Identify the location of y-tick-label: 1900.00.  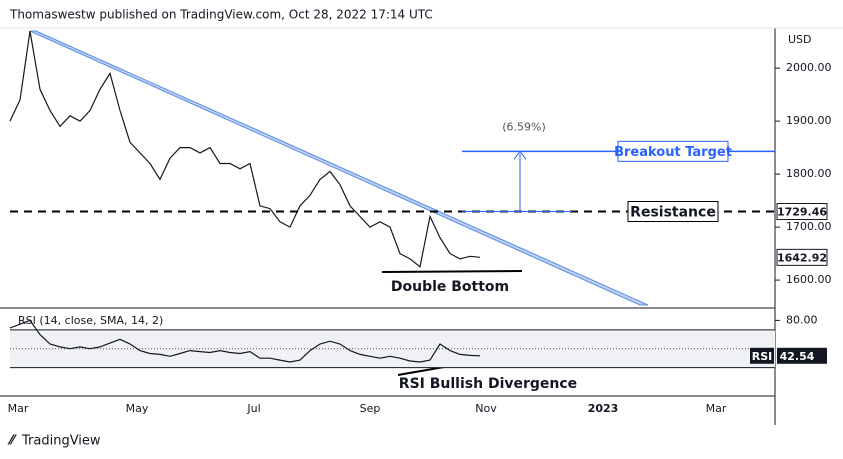
(809, 120).